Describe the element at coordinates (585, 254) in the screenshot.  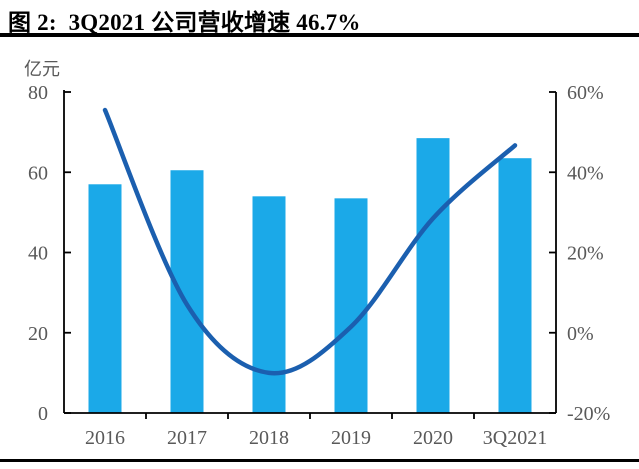
I see `right-axis-tick-label: 20%` at that location.